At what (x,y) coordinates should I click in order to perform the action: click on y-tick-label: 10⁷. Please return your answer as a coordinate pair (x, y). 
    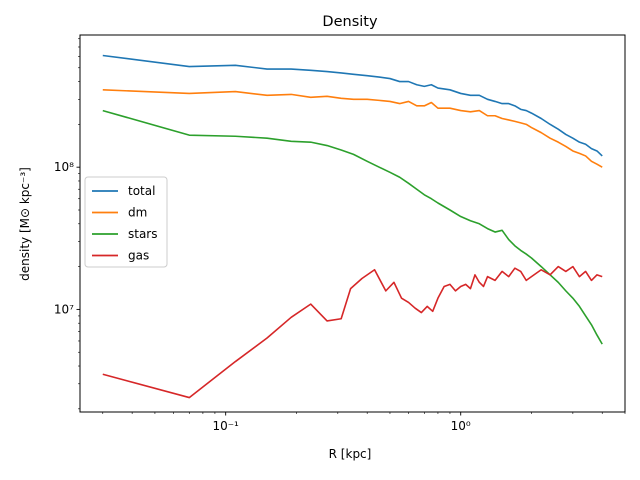
    Looking at the image, I should click on (64, 309).